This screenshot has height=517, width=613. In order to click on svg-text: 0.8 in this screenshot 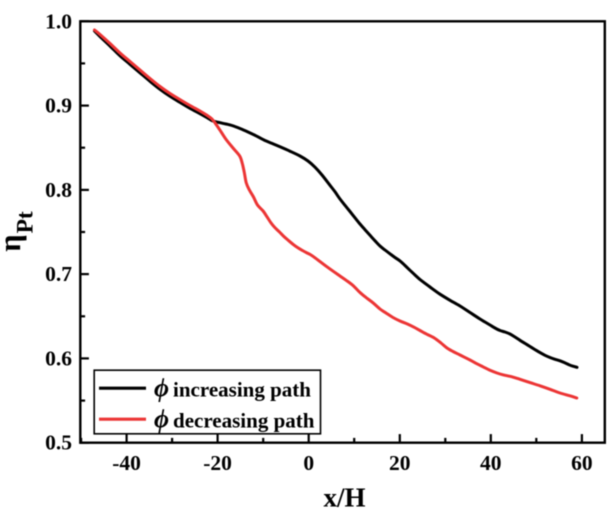, I will do `click(58, 190)`.